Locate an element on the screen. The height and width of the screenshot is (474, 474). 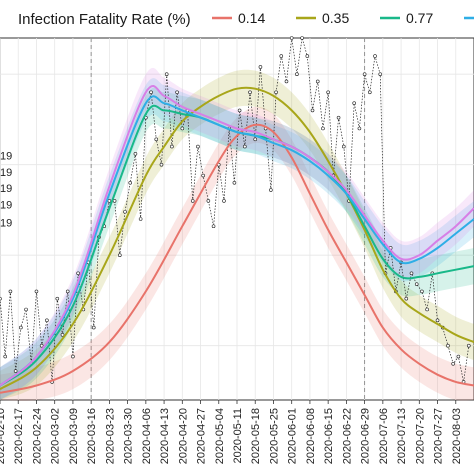
legend-label-2: 0.77 is located at coordinates (419, 18).